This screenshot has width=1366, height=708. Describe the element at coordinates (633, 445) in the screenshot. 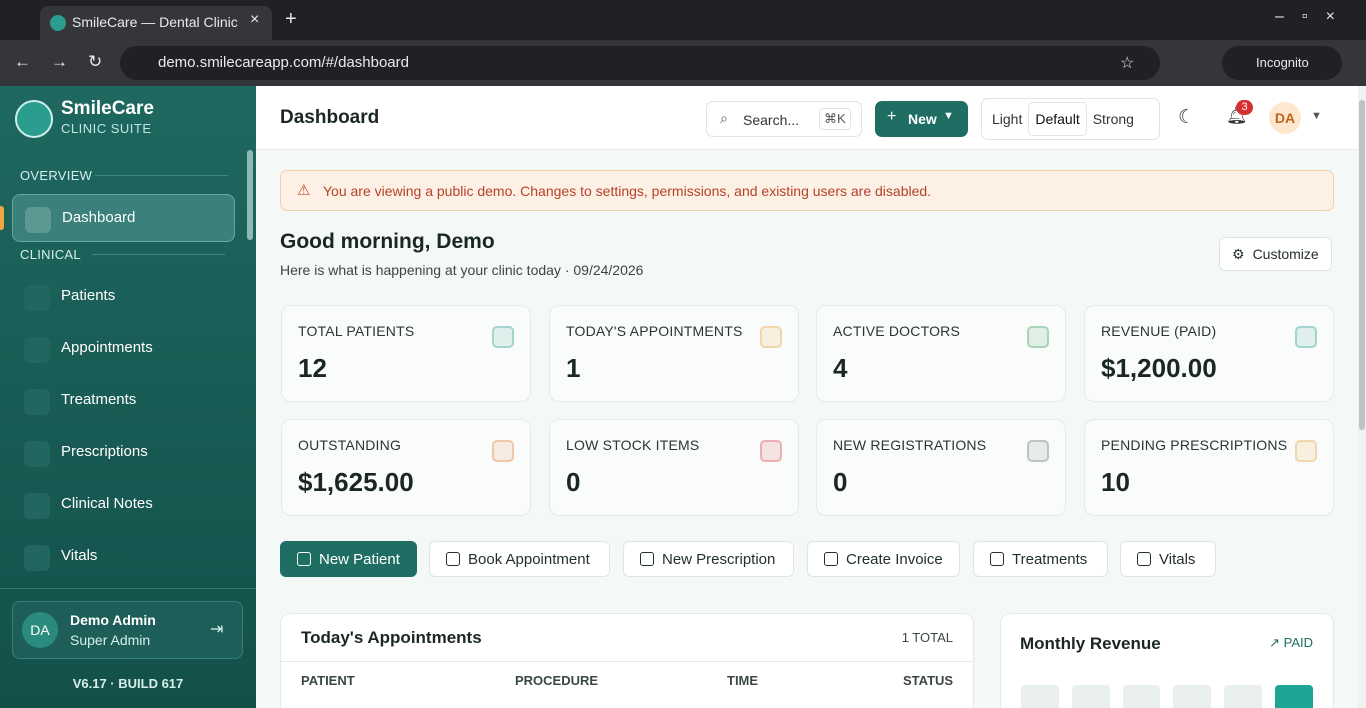

I see `stat-label: LOW STOCK ITEMS` at that location.